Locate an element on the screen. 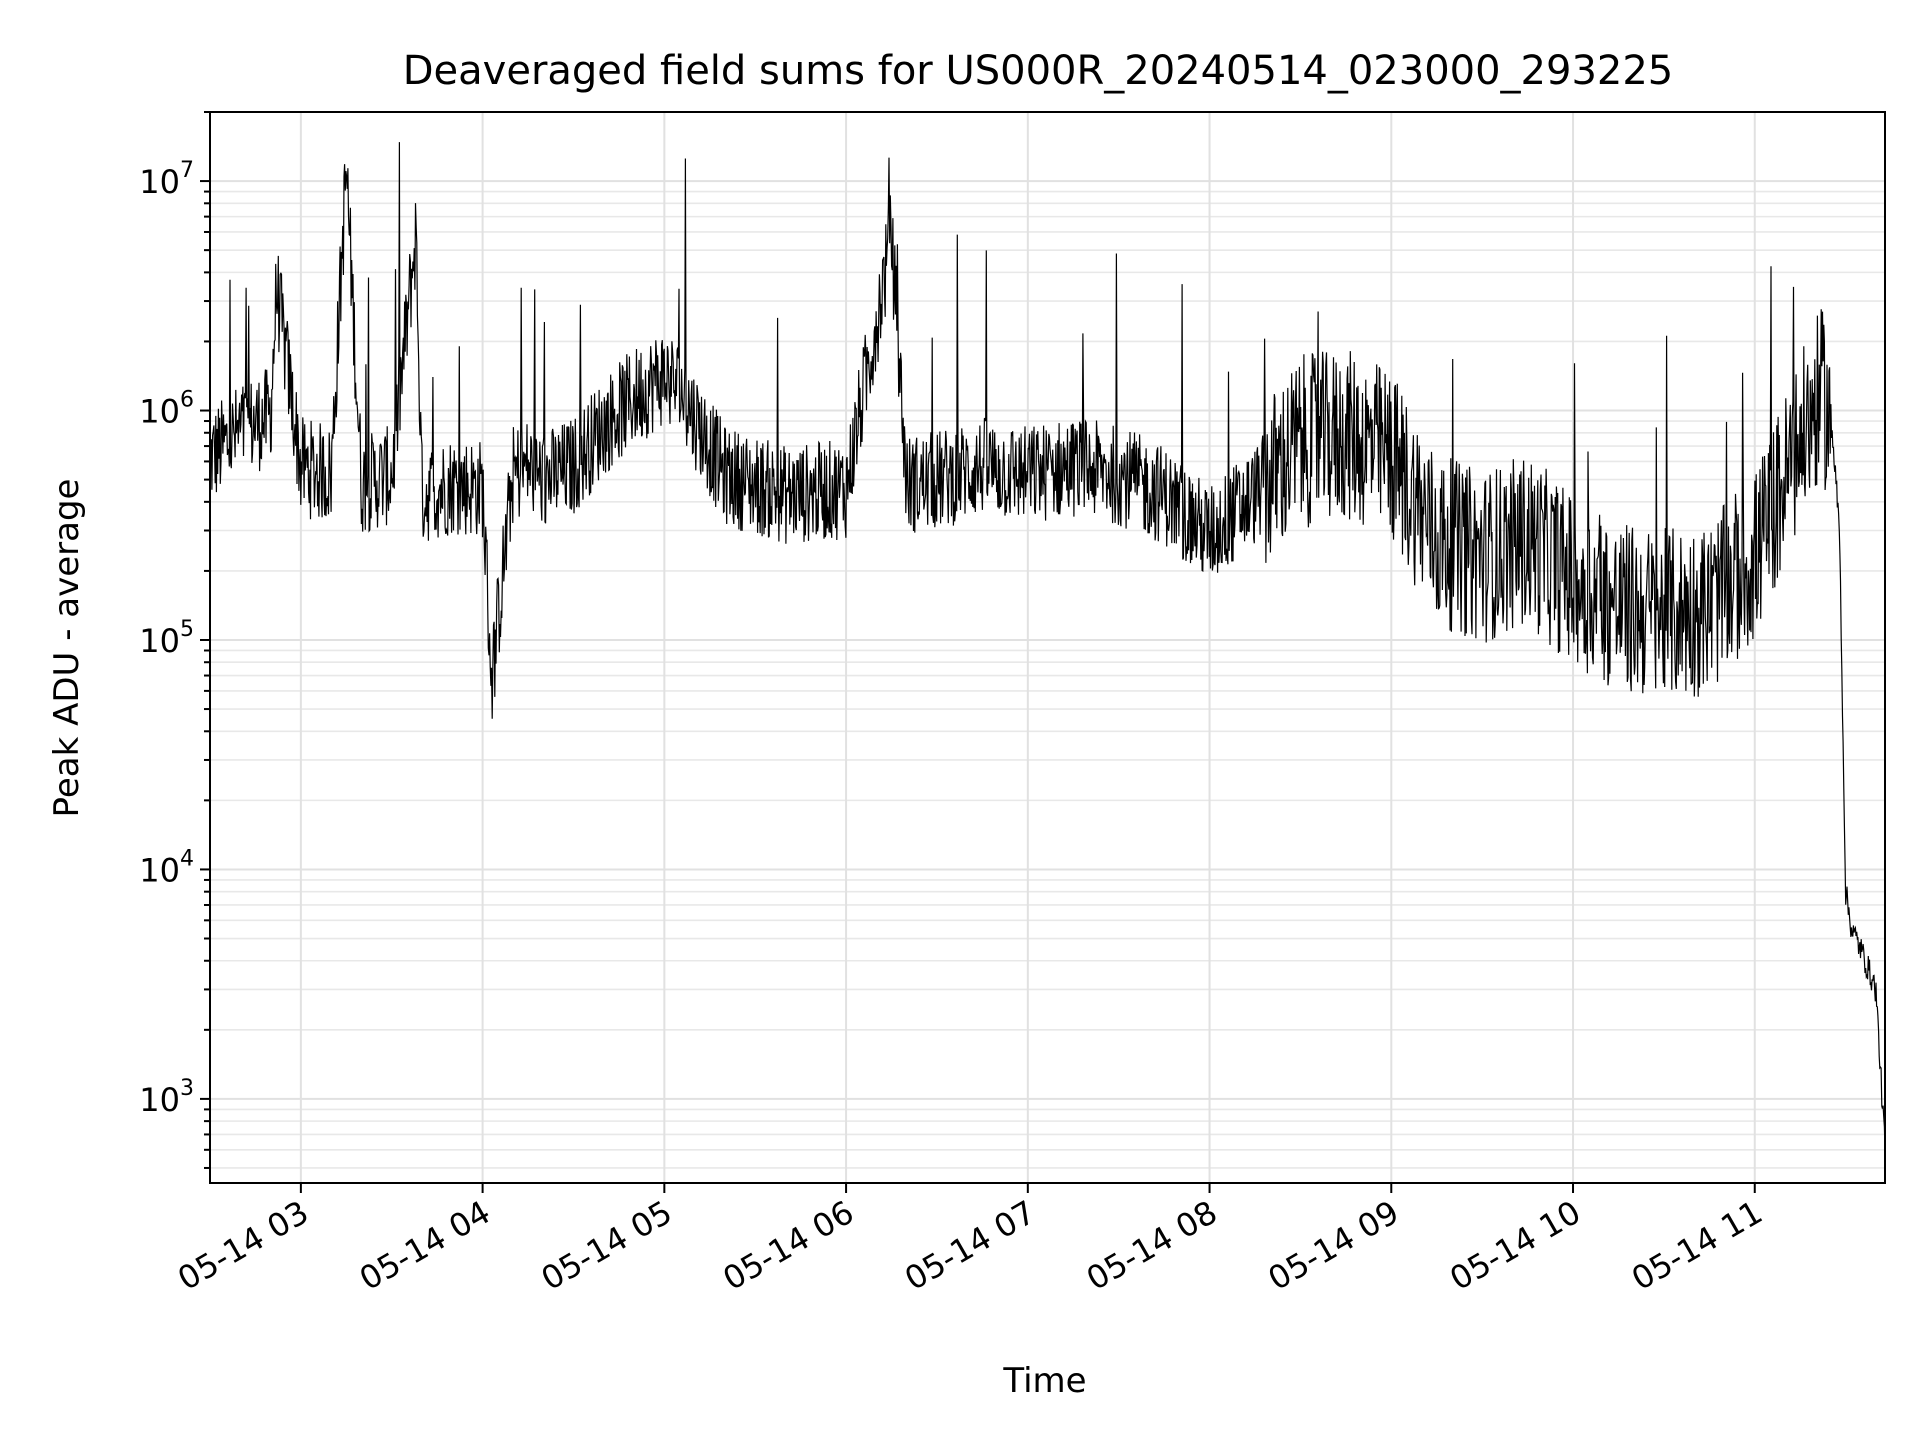 This screenshot has width=1920, height=1440. y-axis-label: Peak ADU - average is located at coordinates (67, 648).